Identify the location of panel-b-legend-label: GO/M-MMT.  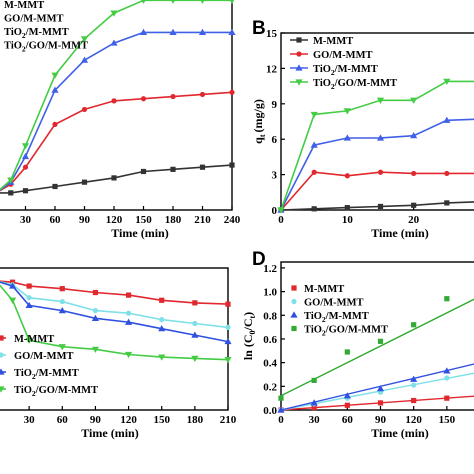
(342, 55).